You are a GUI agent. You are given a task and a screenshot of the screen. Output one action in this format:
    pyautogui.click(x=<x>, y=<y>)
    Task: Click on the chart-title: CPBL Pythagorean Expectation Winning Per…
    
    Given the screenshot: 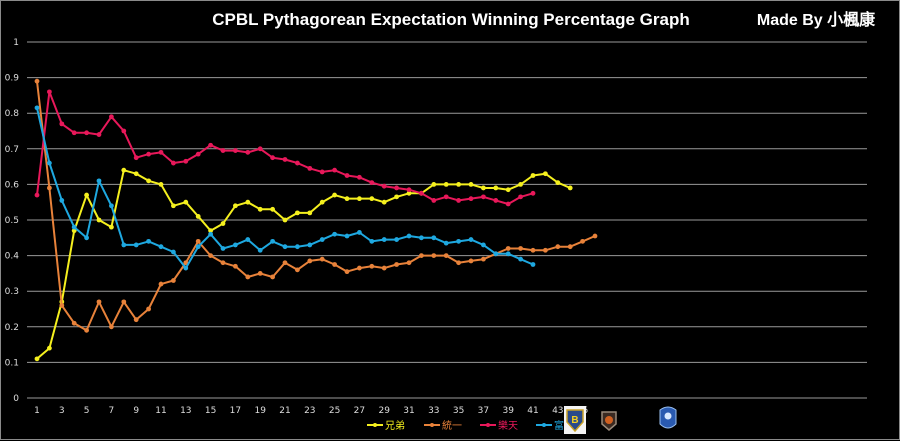 What is the action you would take?
    pyautogui.click(x=451, y=19)
    